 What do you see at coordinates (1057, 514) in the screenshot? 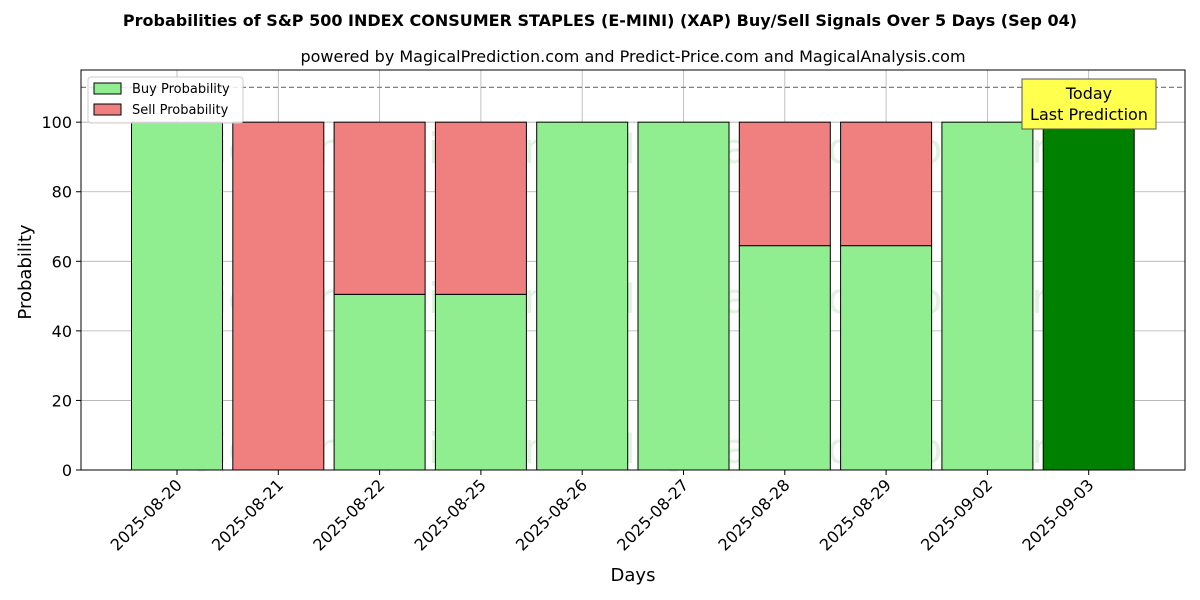
I see `x-tick-label: 2025-09-03` at bounding box center [1057, 514].